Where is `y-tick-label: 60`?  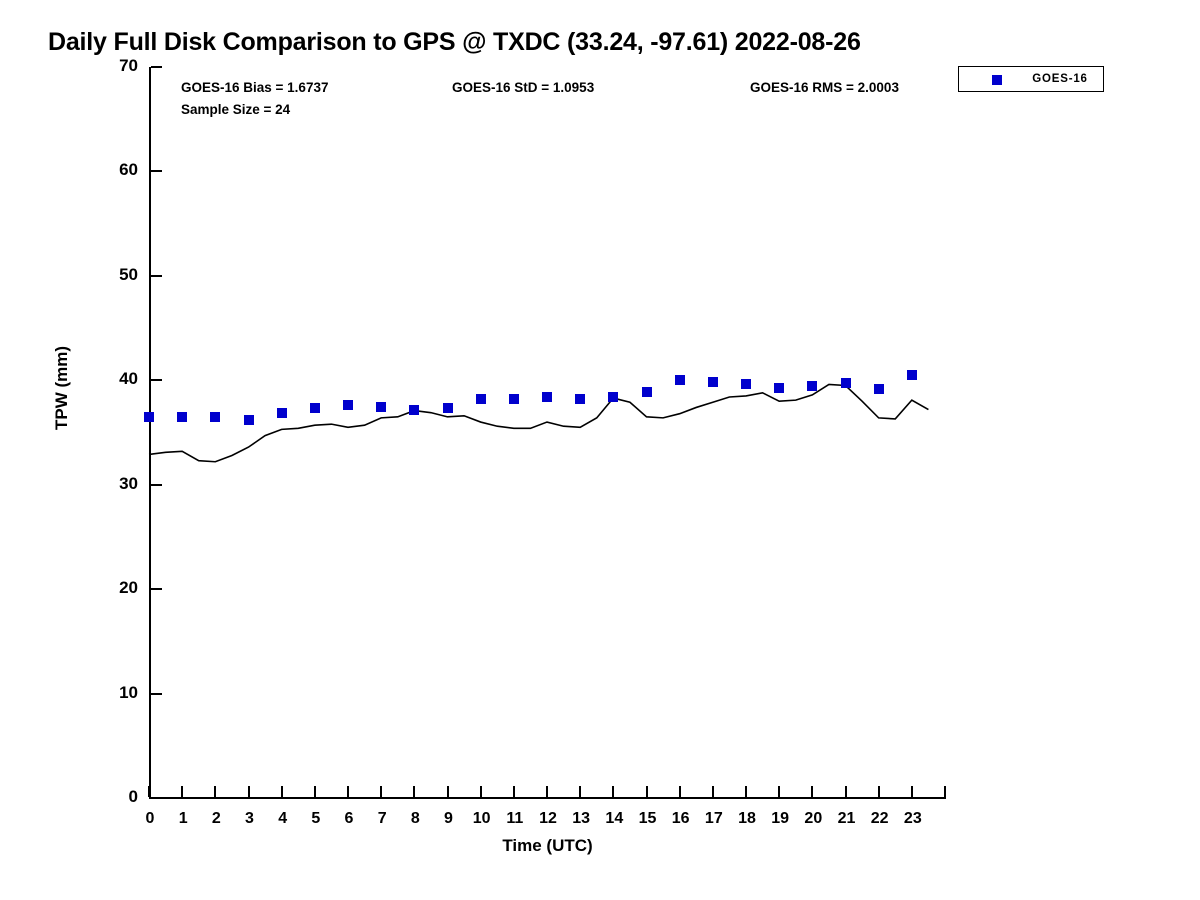
y-tick-label: 60 is located at coordinates (128, 170).